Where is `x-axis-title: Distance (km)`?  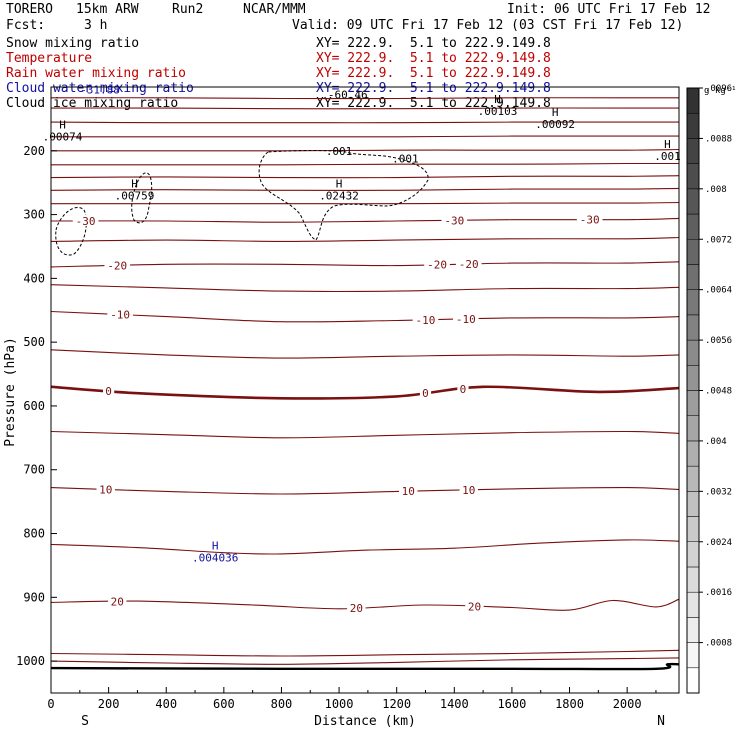 x-axis-title: Distance (km) is located at coordinates (365, 721).